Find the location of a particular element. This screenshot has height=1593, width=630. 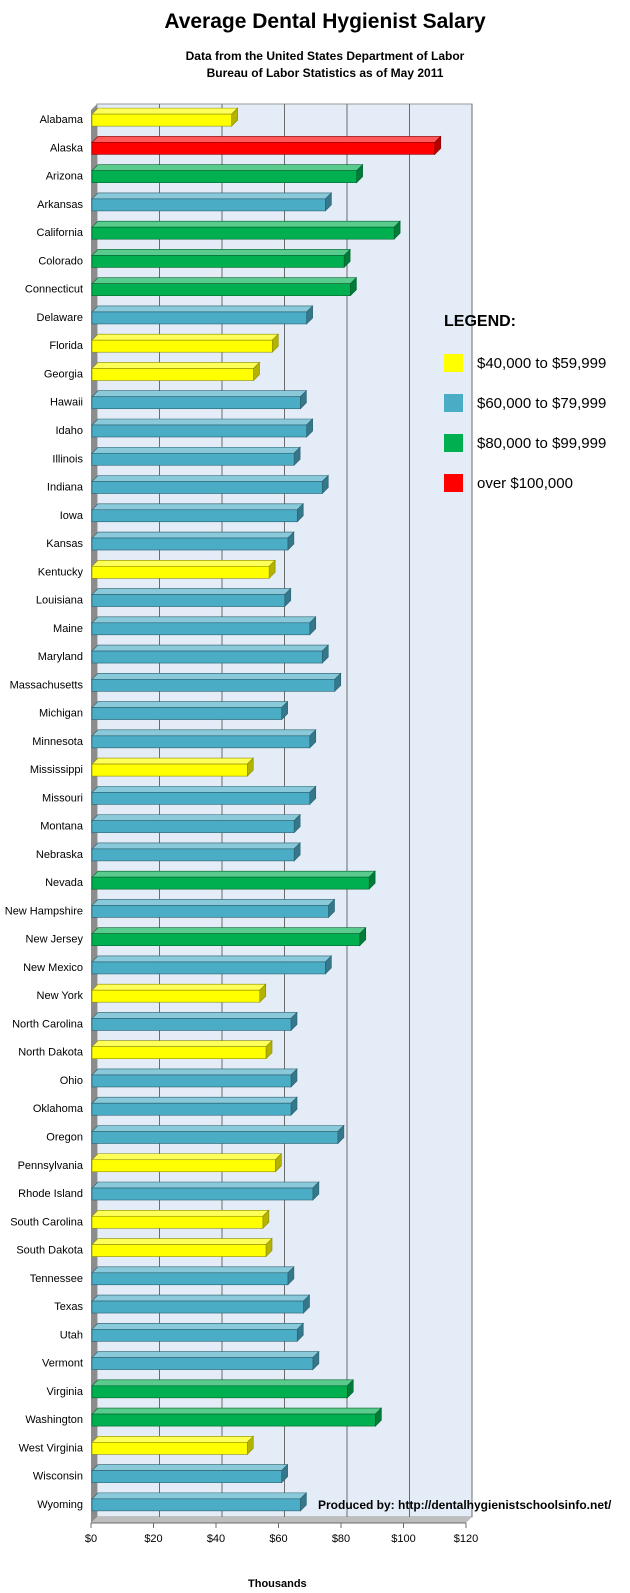

category-label: Tennessee is located at coordinates (56, 1279).